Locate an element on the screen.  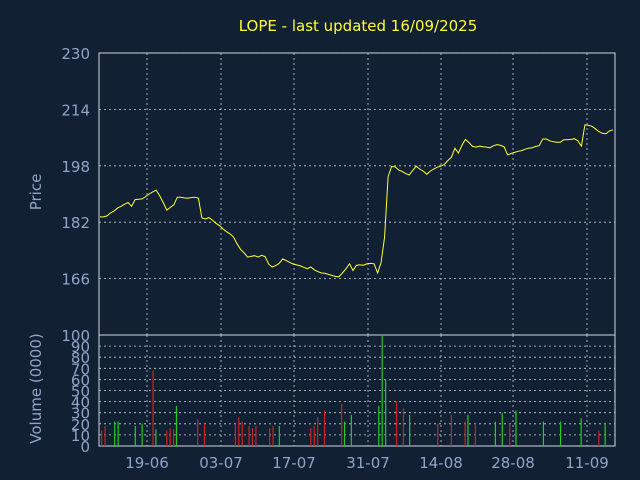
x-tick-label: 31-07 is located at coordinates (368, 463).